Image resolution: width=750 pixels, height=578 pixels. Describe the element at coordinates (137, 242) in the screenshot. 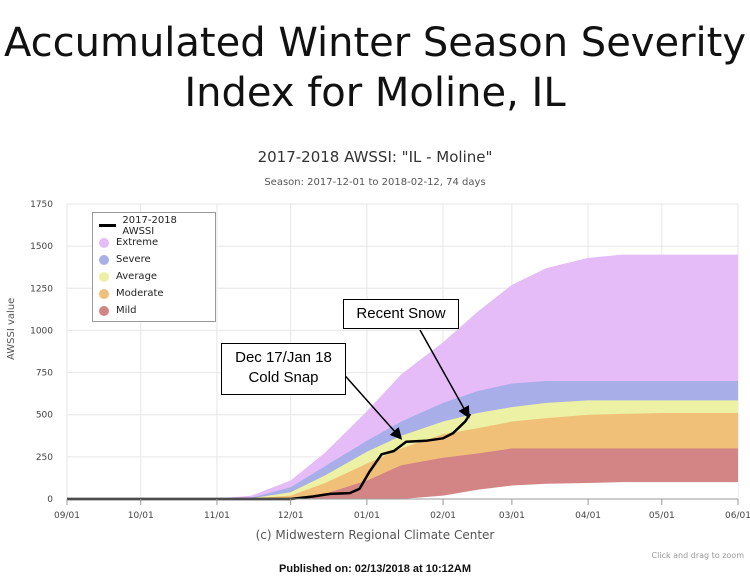

I see `legend-label: Extreme` at that location.